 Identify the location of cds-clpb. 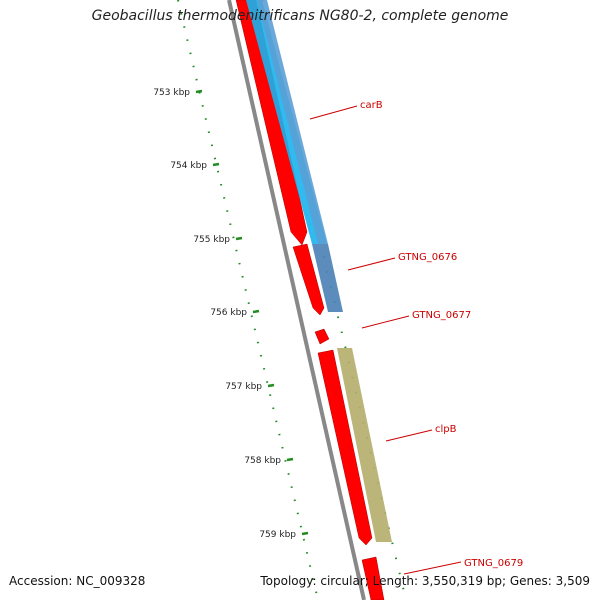
(345, 447).